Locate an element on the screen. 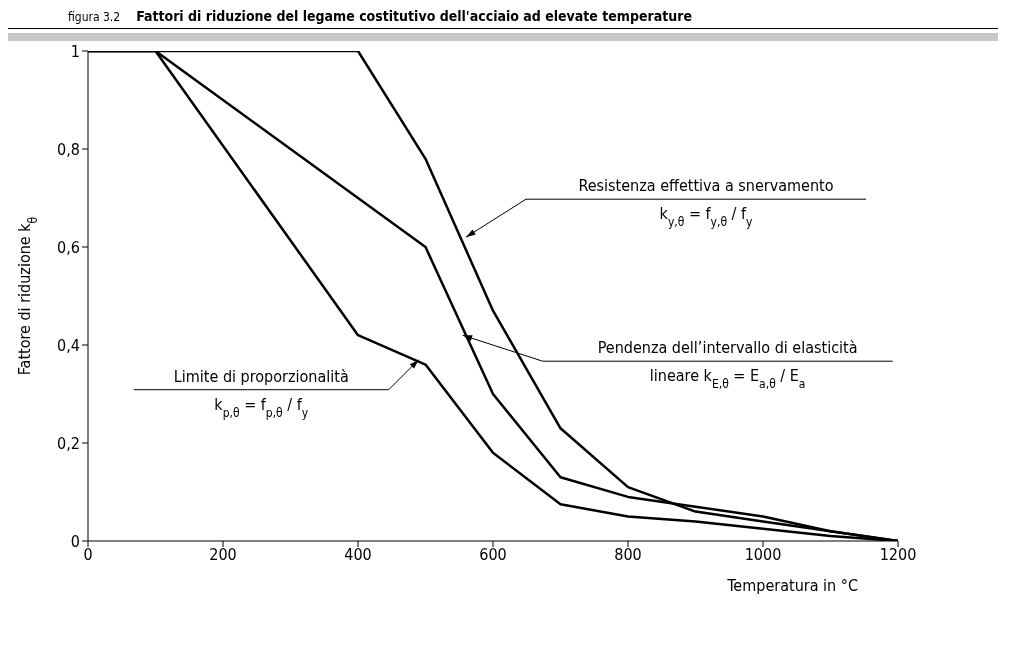 This screenshot has width=1013, height=659. x-tick-label: 0 is located at coordinates (88, 555).